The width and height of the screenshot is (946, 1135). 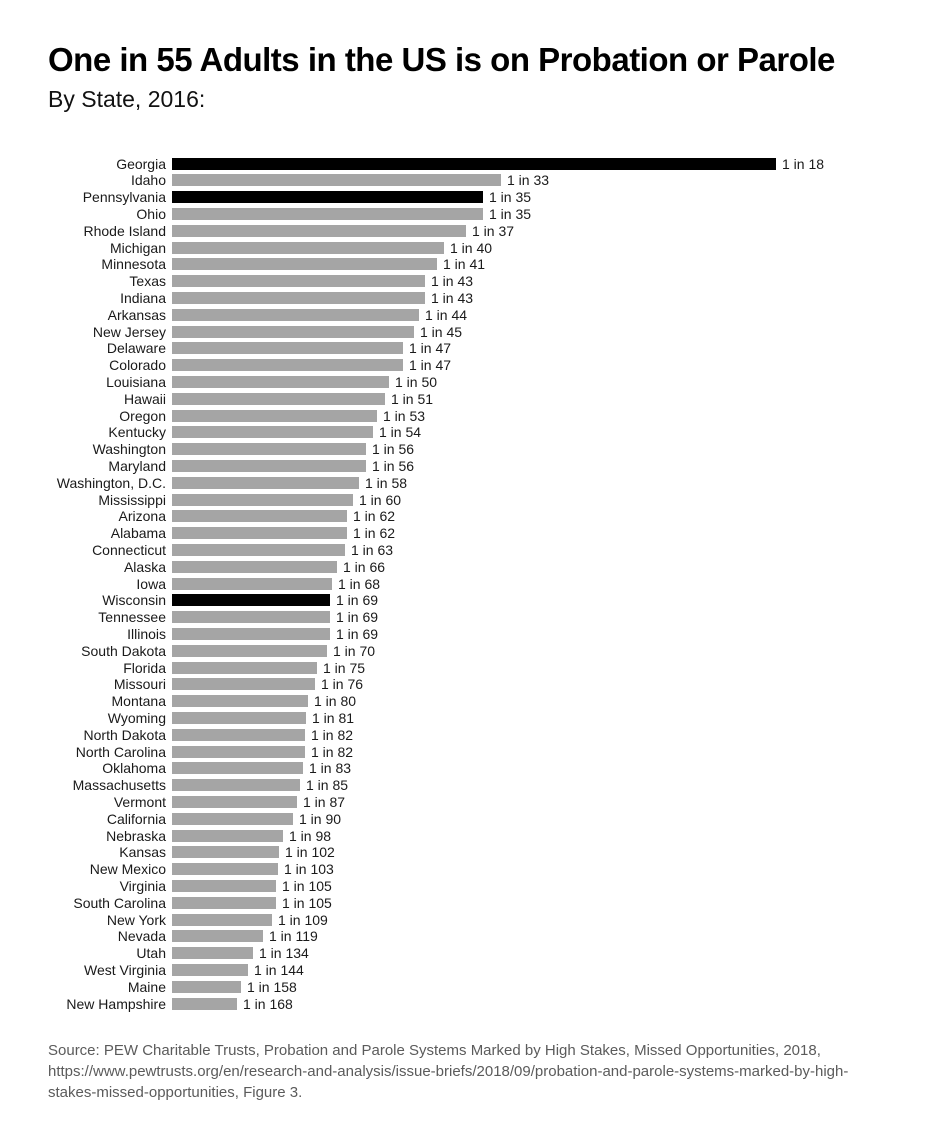 What do you see at coordinates (374, 516) in the screenshot?
I see `value-label: 1 in 62` at bounding box center [374, 516].